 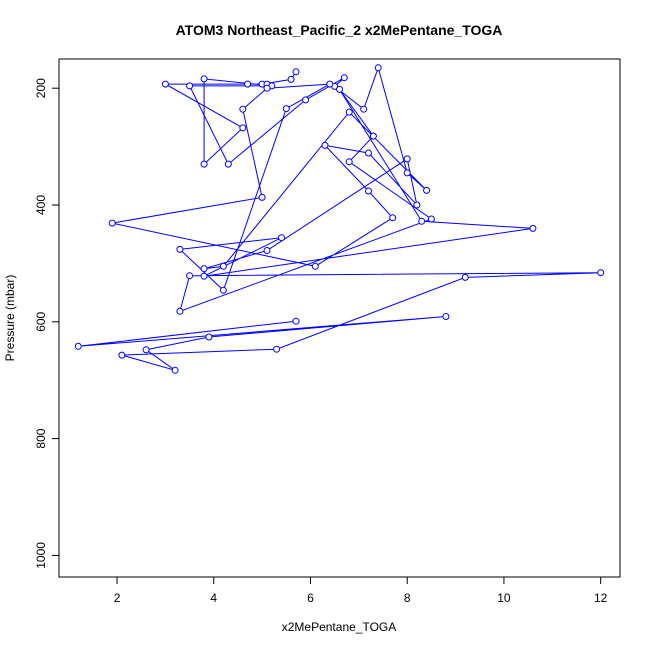 I want to click on x-tick-label: 12, so click(x=601, y=598).